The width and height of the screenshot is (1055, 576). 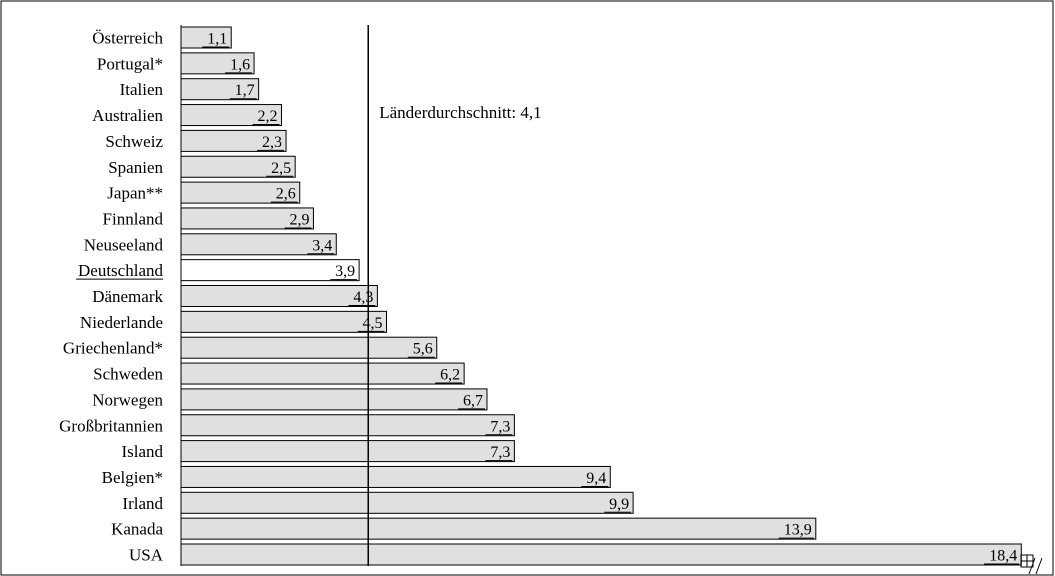 What do you see at coordinates (127, 115) in the screenshot?
I see `category-label-3: Australien` at bounding box center [127, 115].